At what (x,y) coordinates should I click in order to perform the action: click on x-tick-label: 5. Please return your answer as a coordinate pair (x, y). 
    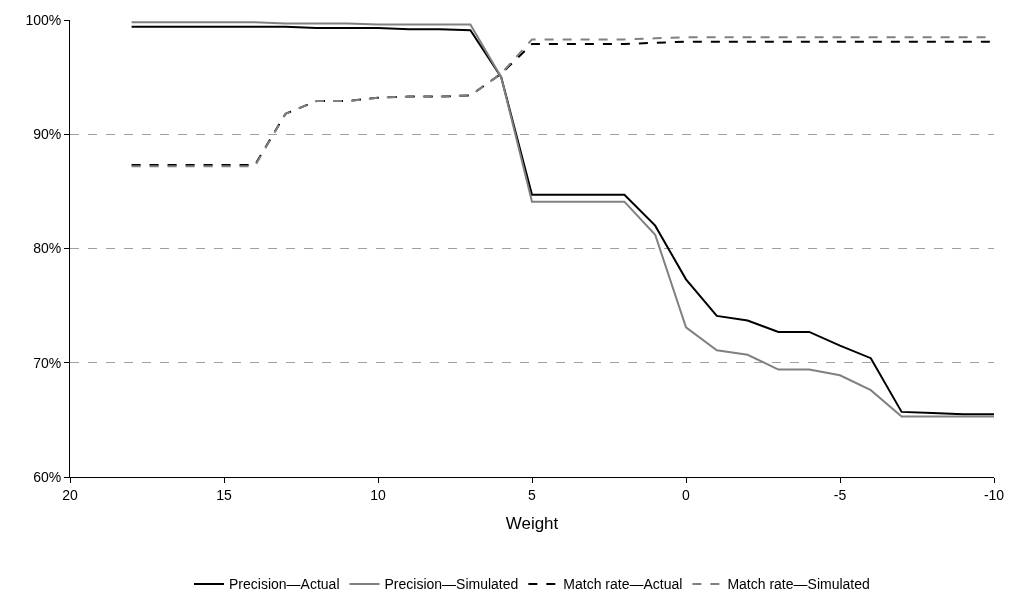
    Looking at the image, I should click on (532, 494).